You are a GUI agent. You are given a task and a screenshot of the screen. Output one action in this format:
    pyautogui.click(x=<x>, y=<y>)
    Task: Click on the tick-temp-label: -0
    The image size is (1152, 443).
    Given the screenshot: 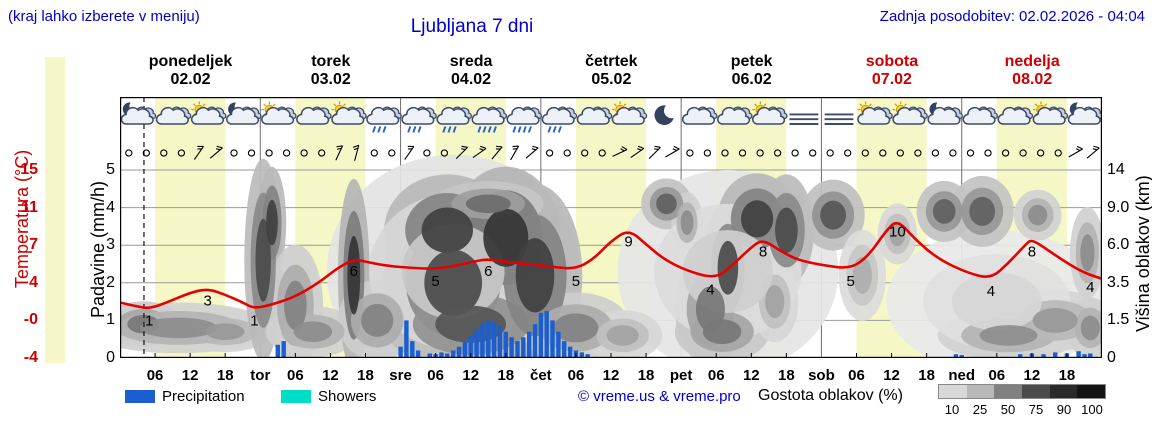 What is the action you would take?
    pyautogui.click(x=30, y=320)
    